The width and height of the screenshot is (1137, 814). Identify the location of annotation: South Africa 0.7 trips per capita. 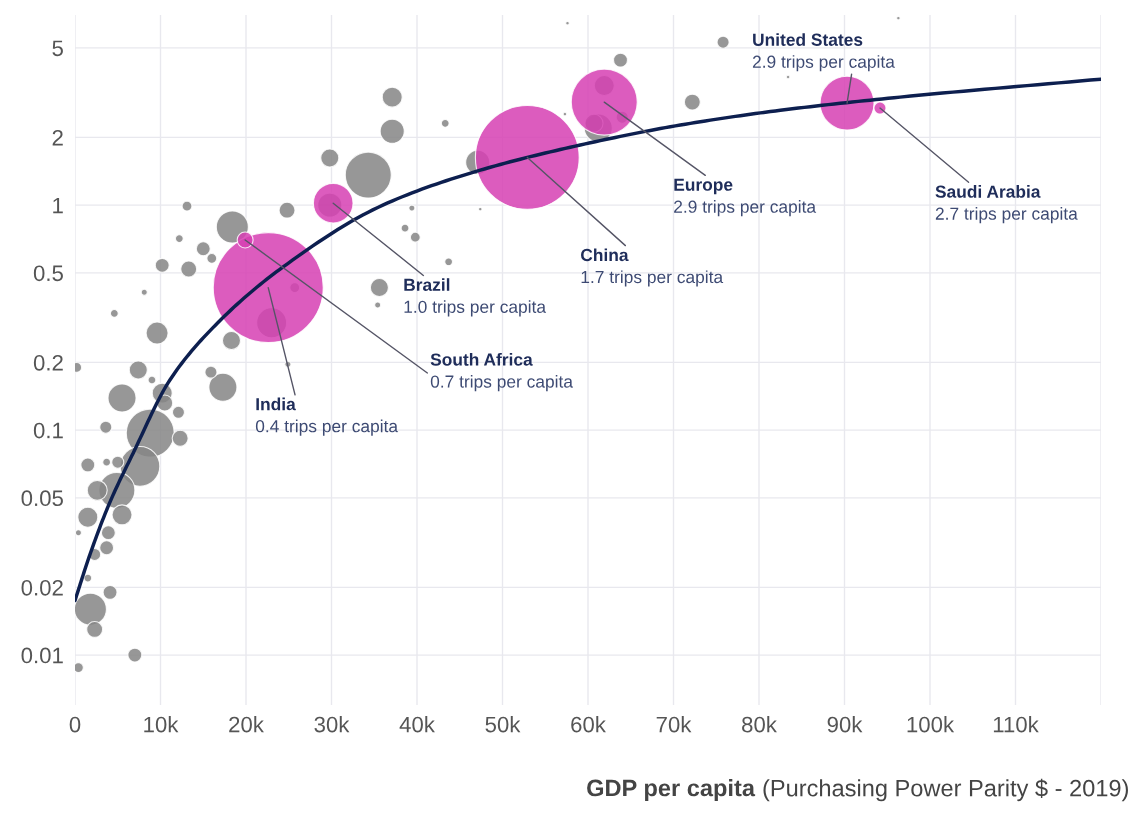
(501, 372).